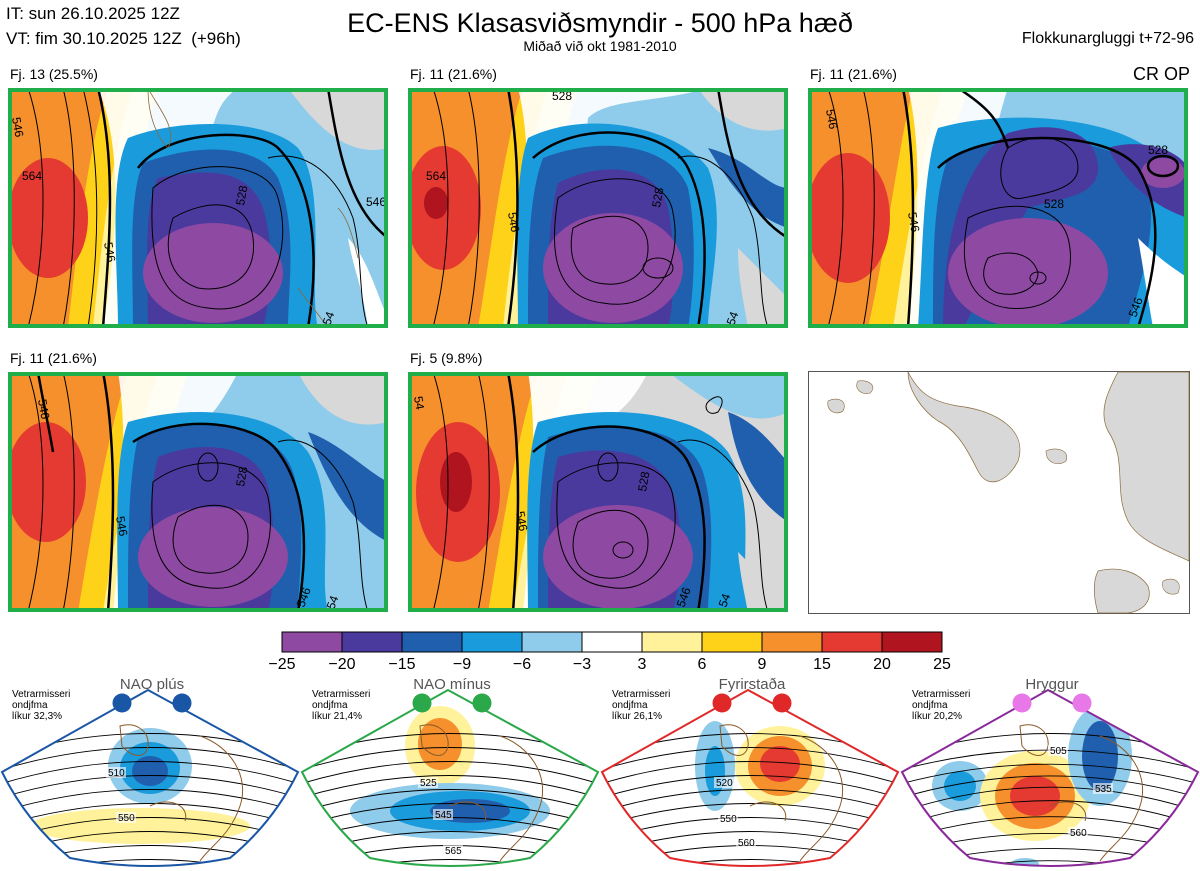 Image resolution: width=1200 pixels, height=871 pixels. I want to click on colorbar-tick-label: 20, so click(882, 664).